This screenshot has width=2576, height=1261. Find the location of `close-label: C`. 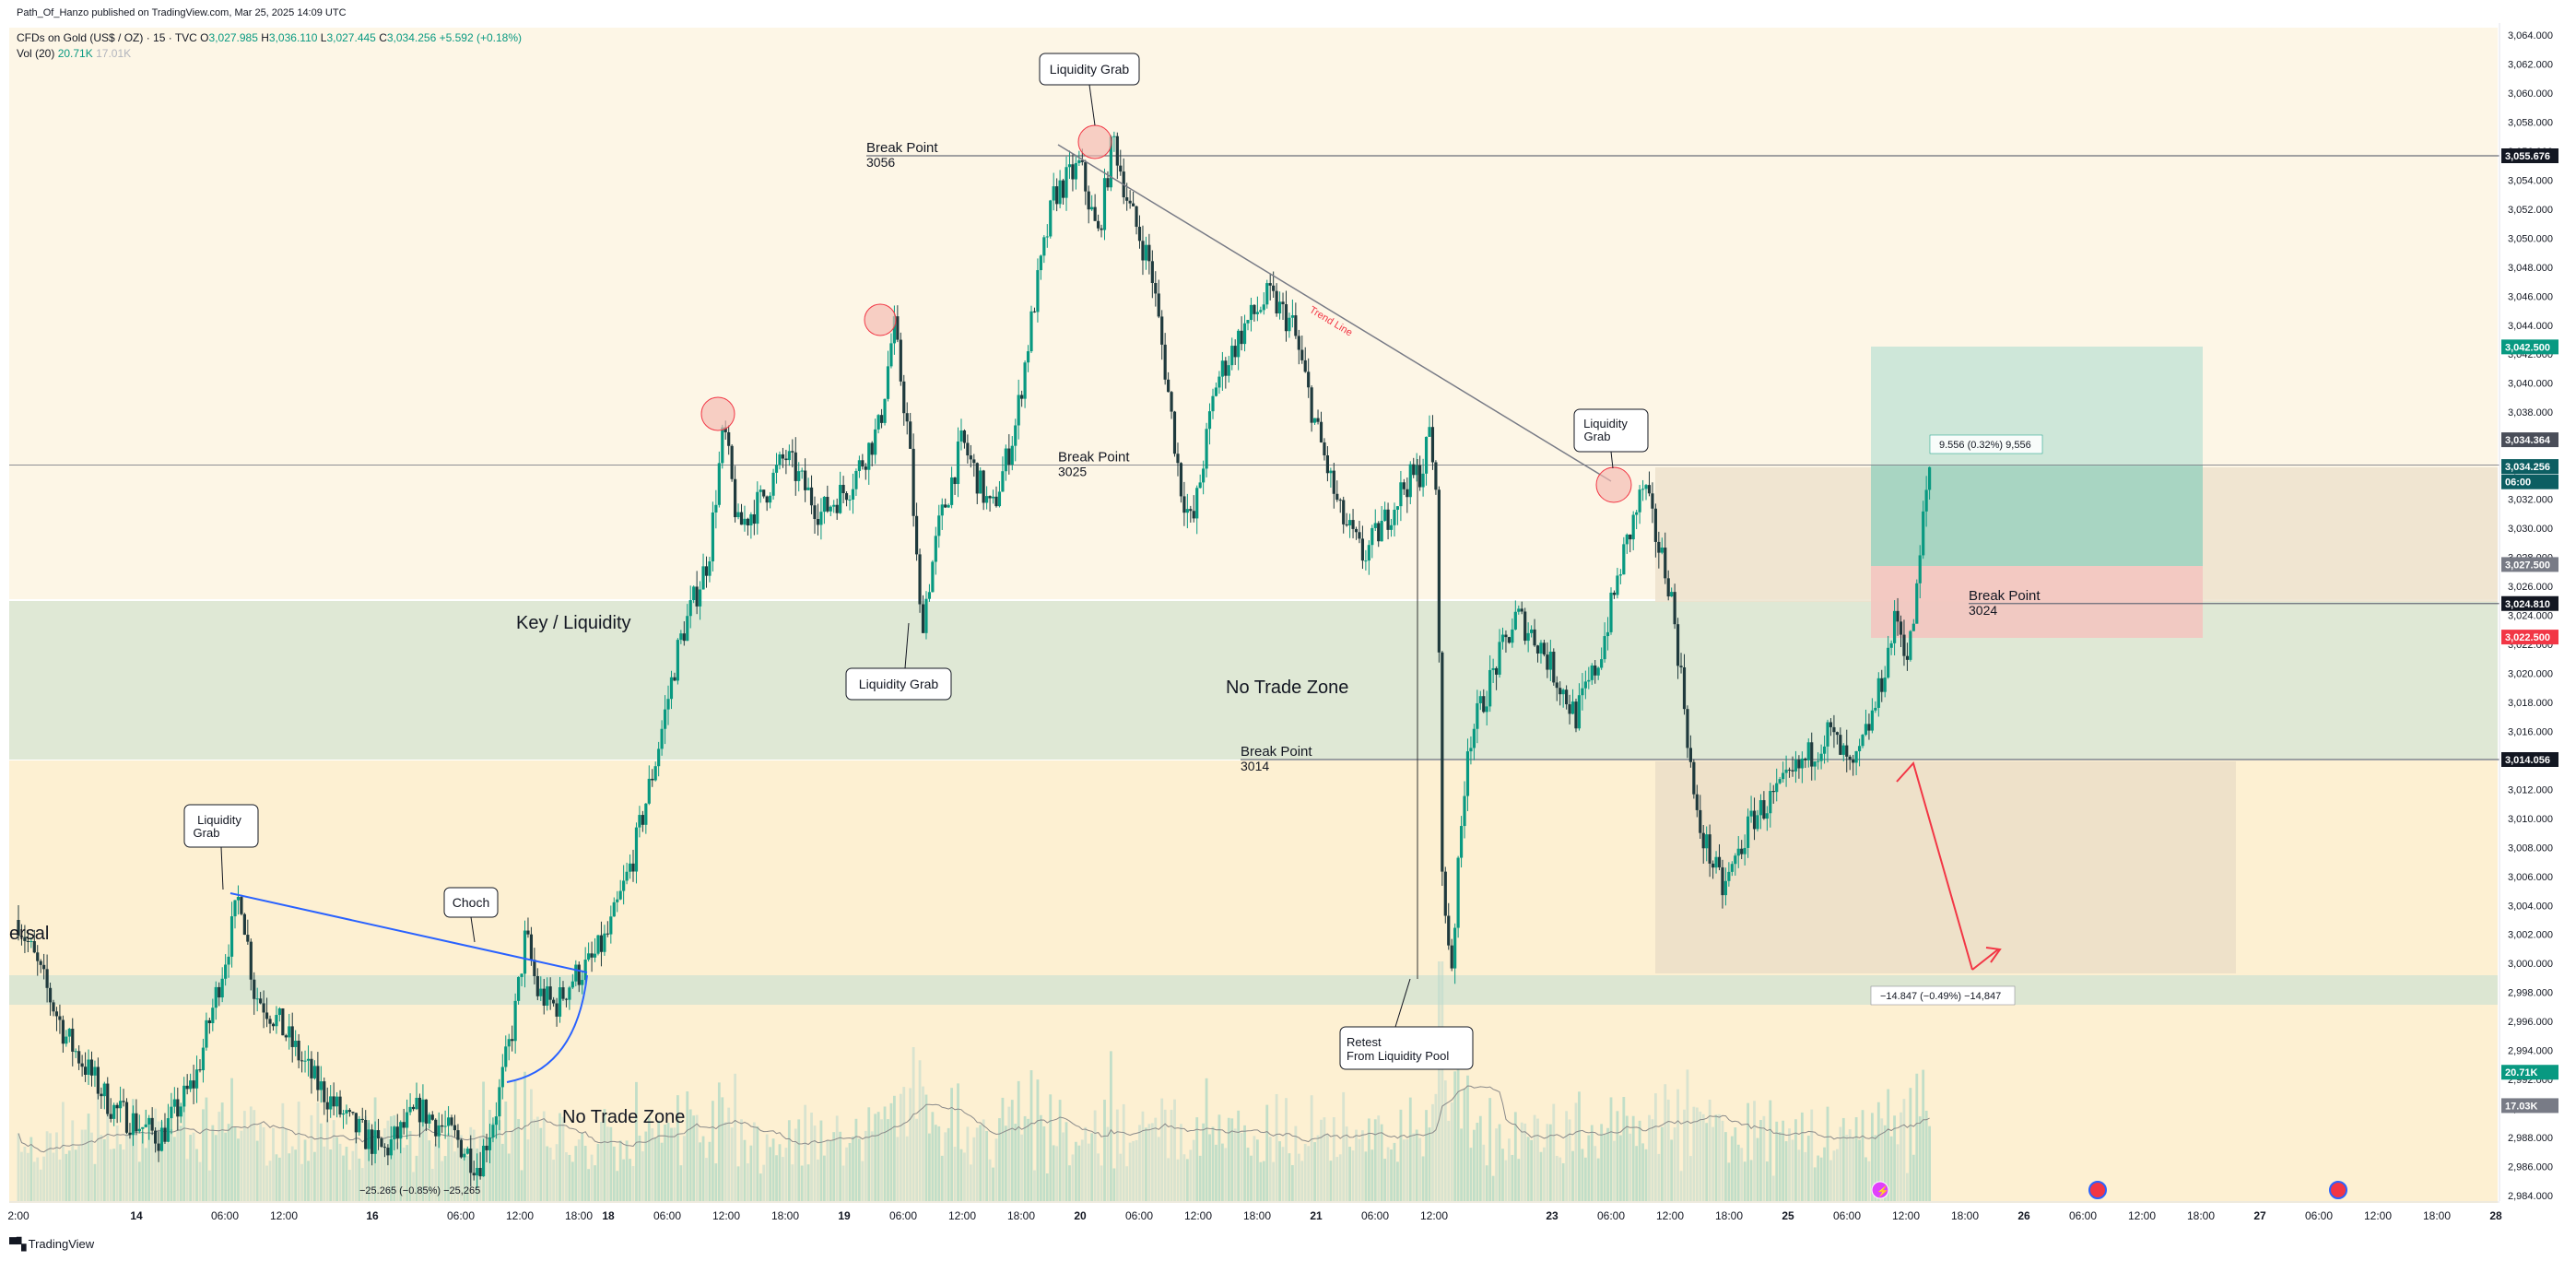

close-label: C is located at coordinates (383, 37).